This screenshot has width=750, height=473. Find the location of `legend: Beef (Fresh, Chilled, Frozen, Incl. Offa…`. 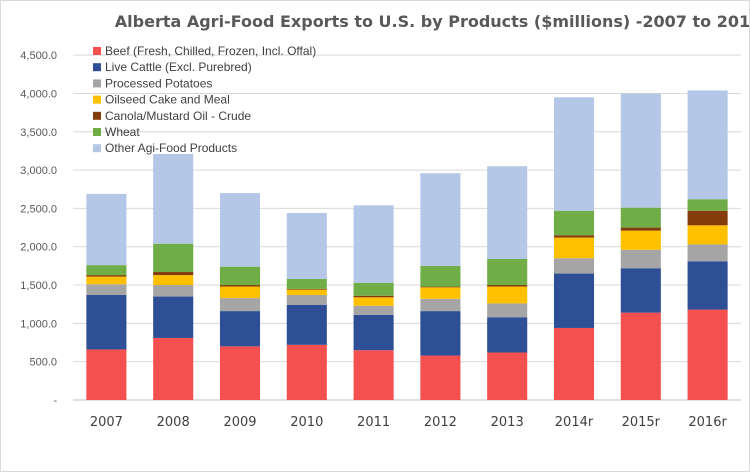

legend: Beef (Fresh, Chilled, Frozen, Incl. Offa… is located at coordinates (204, 99).